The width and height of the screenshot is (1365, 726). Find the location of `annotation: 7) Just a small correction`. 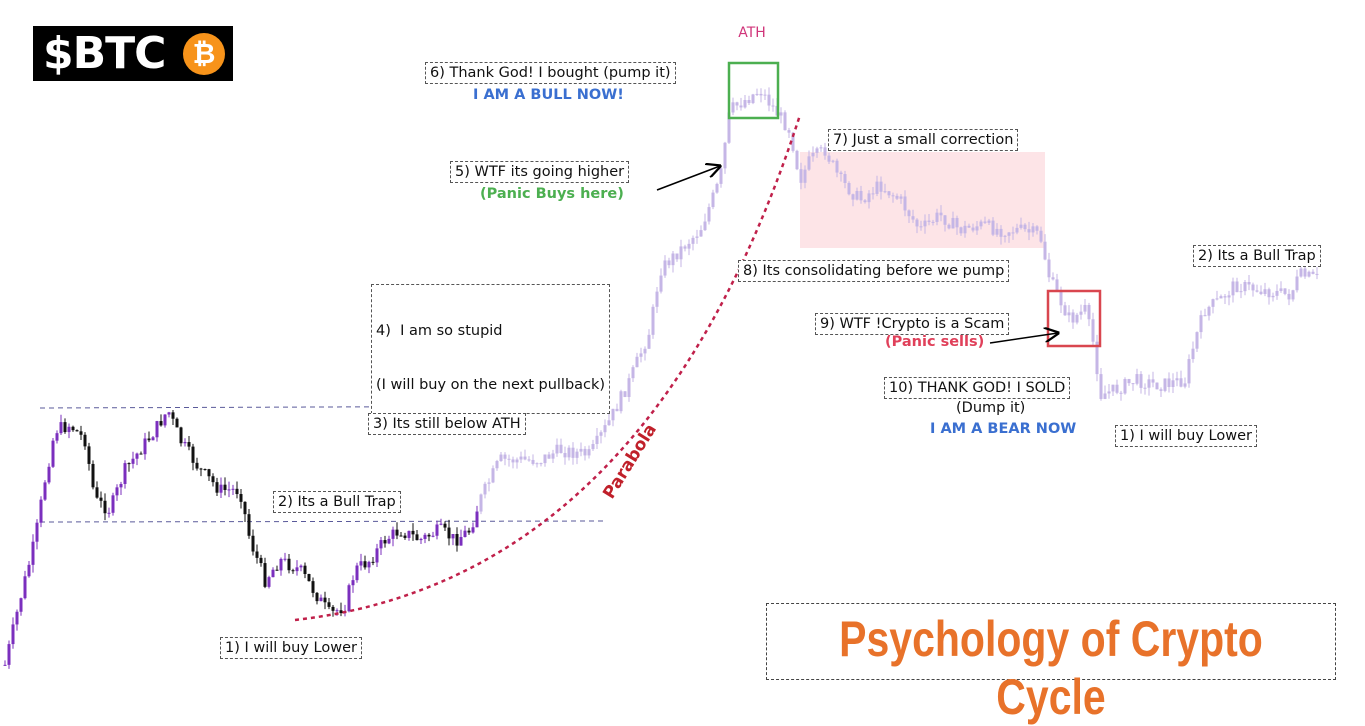

annotation: 7) Just a small correction is located at coordinates (923, 140).